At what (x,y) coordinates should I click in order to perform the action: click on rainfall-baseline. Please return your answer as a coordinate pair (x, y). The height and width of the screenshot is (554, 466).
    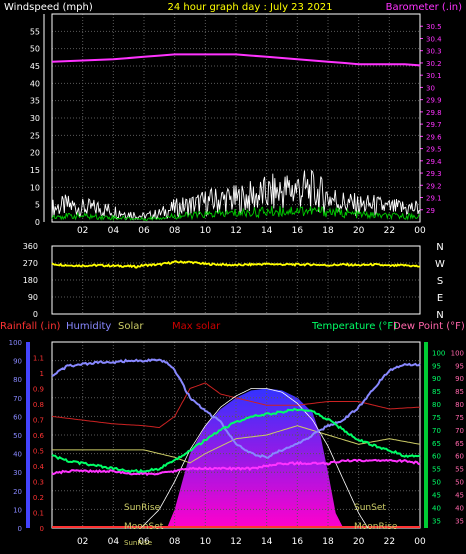
    Looking at the image, I should click on (236, 527).